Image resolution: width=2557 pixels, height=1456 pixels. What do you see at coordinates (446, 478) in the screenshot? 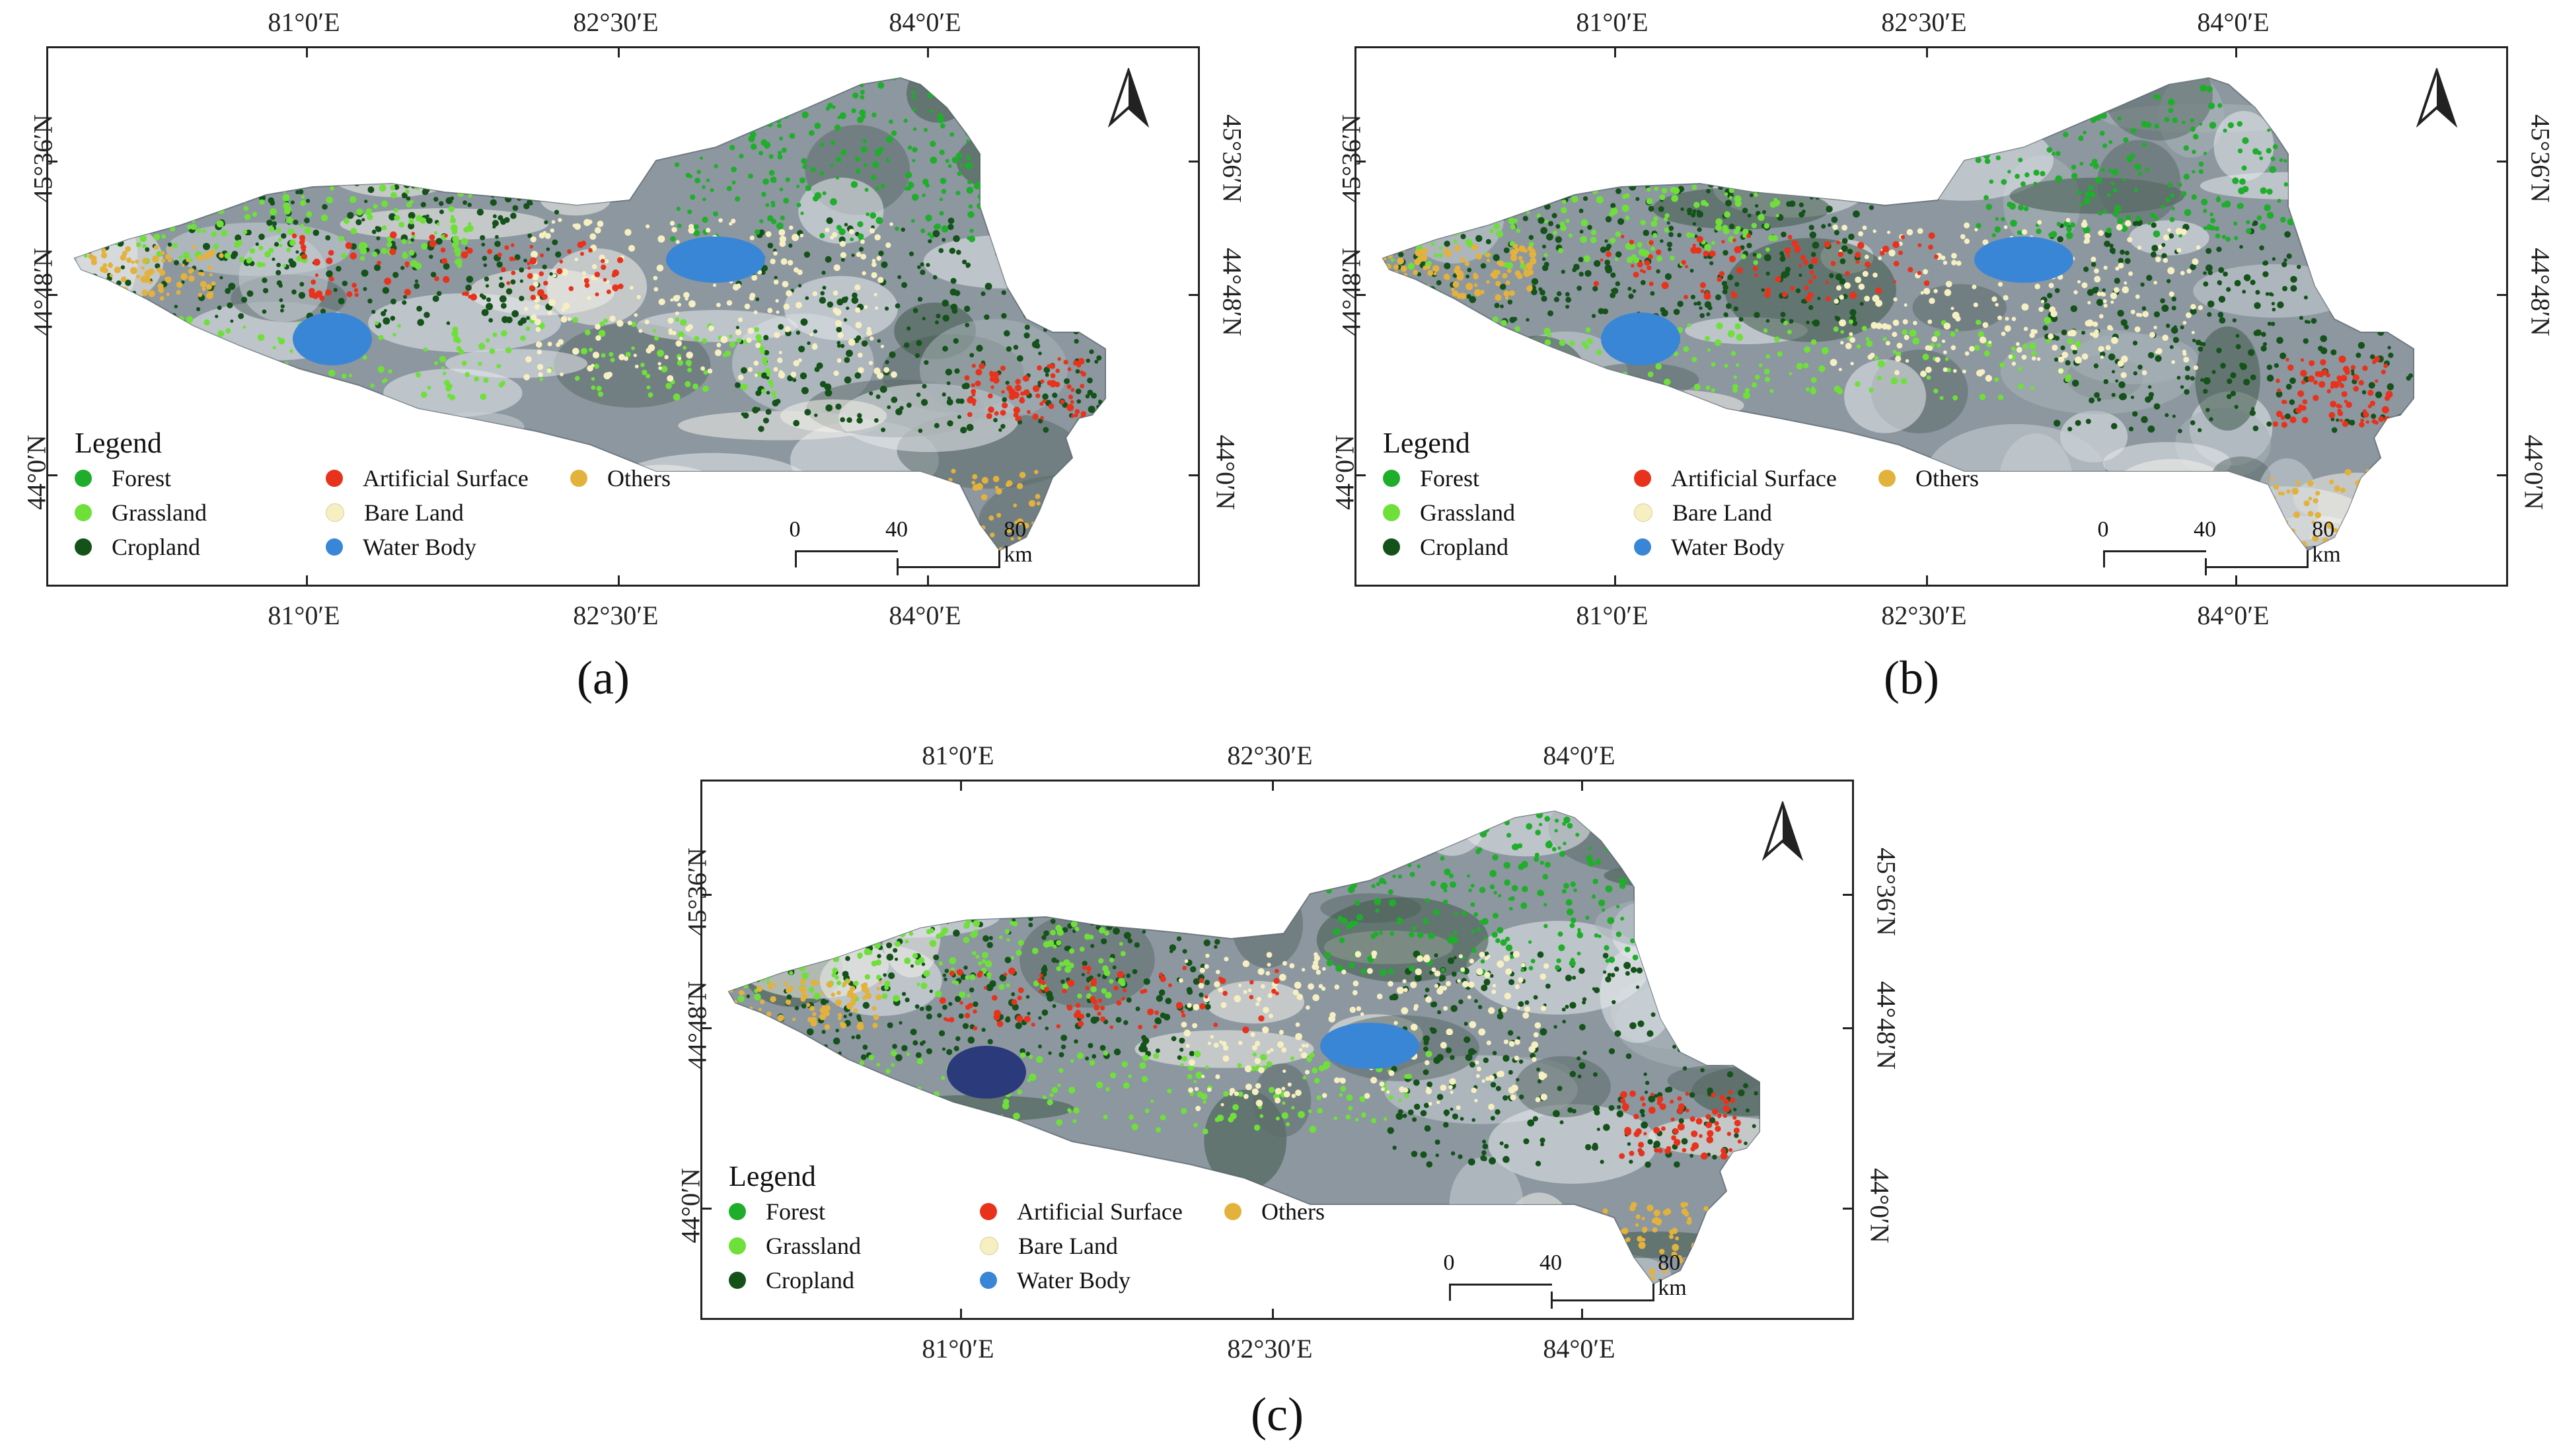
I see `legend-label: Artificial Surface` at bounding box center [446, 478].